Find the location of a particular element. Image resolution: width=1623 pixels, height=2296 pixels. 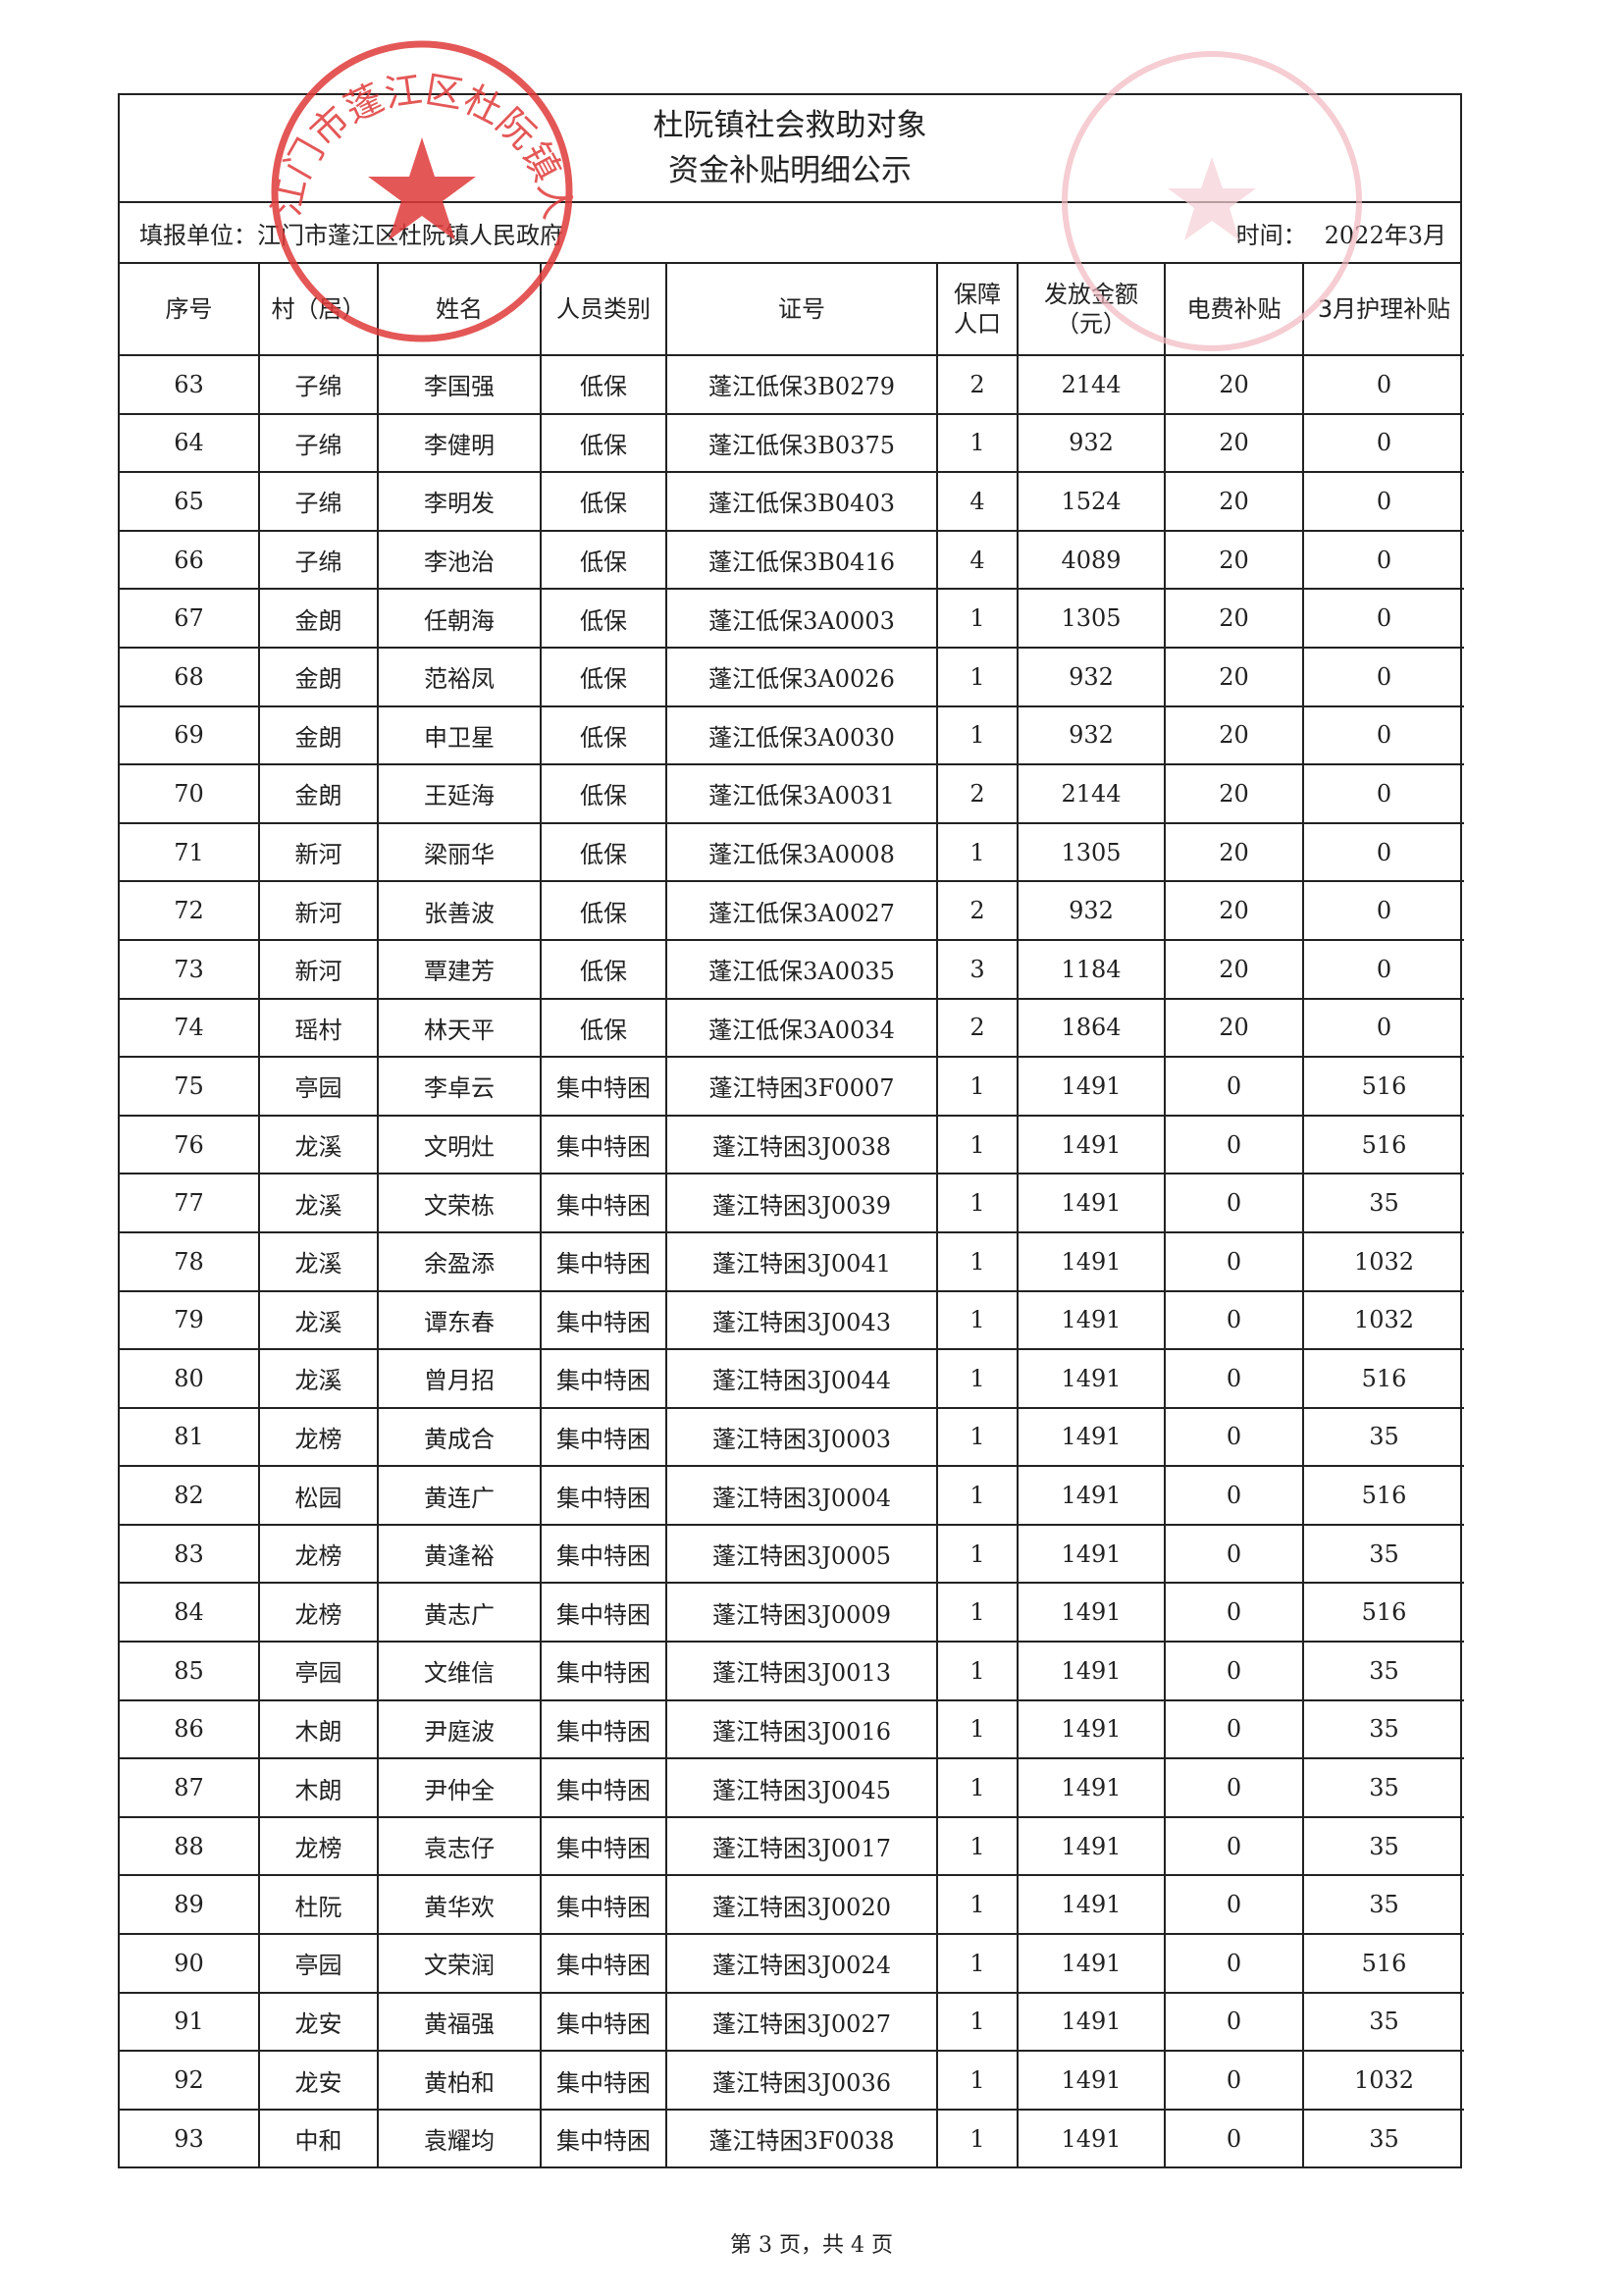

document-title: 杜阮镇社会救助对象 资金补贴明细公示 is located at coordinates (790, 149).